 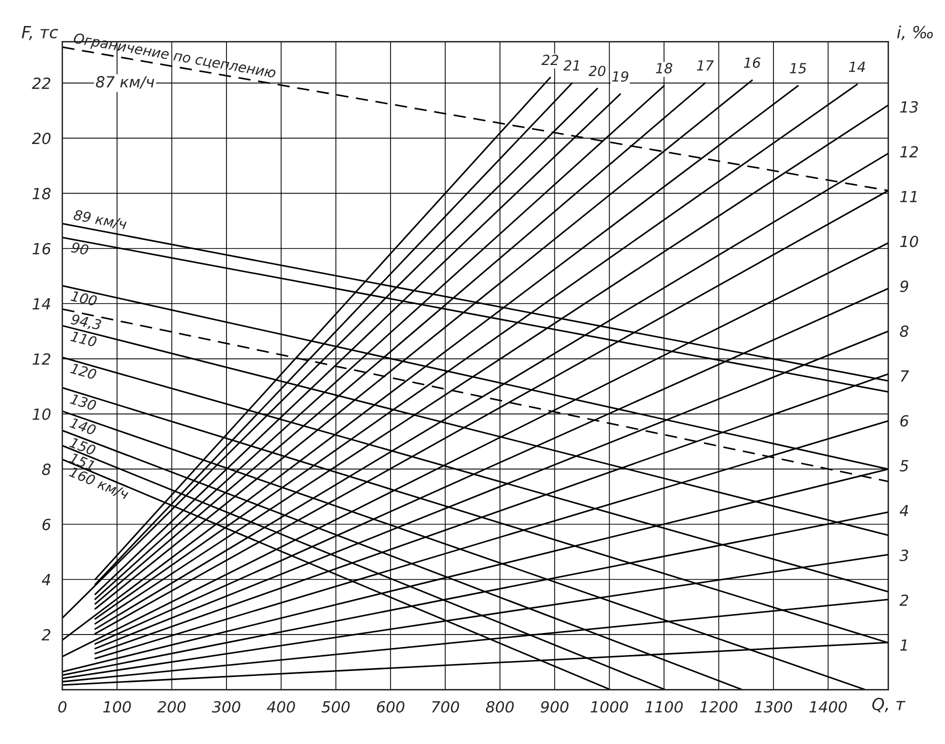 I want to click on y2-tick-label: 3, so click(x=903, y=556).